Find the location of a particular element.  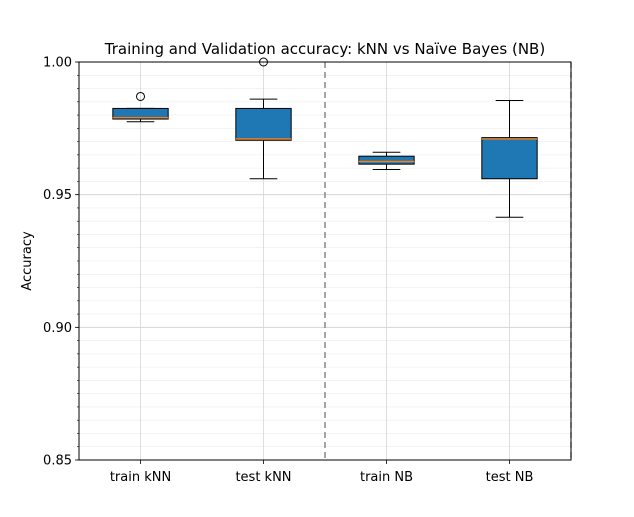

y-axis-ticks: 0.85 0.90 0.95 1.00 is located at coordinates (61, 262).